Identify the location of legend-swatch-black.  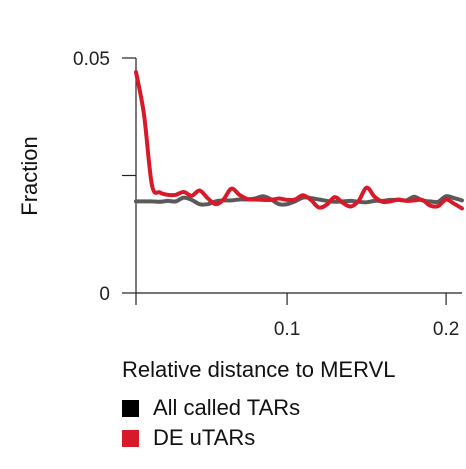
(130, 408).